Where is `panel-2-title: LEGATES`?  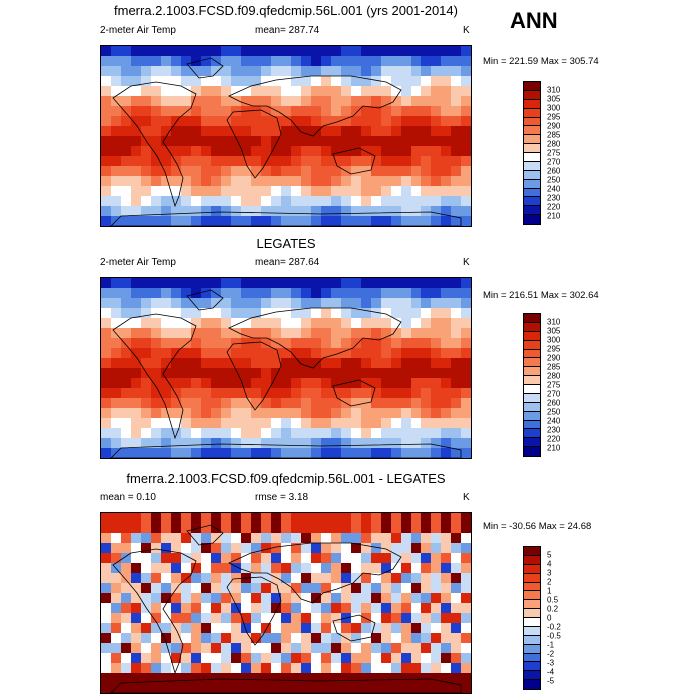 panel-2-title: LEGATES is located at coordinates (286, 243).